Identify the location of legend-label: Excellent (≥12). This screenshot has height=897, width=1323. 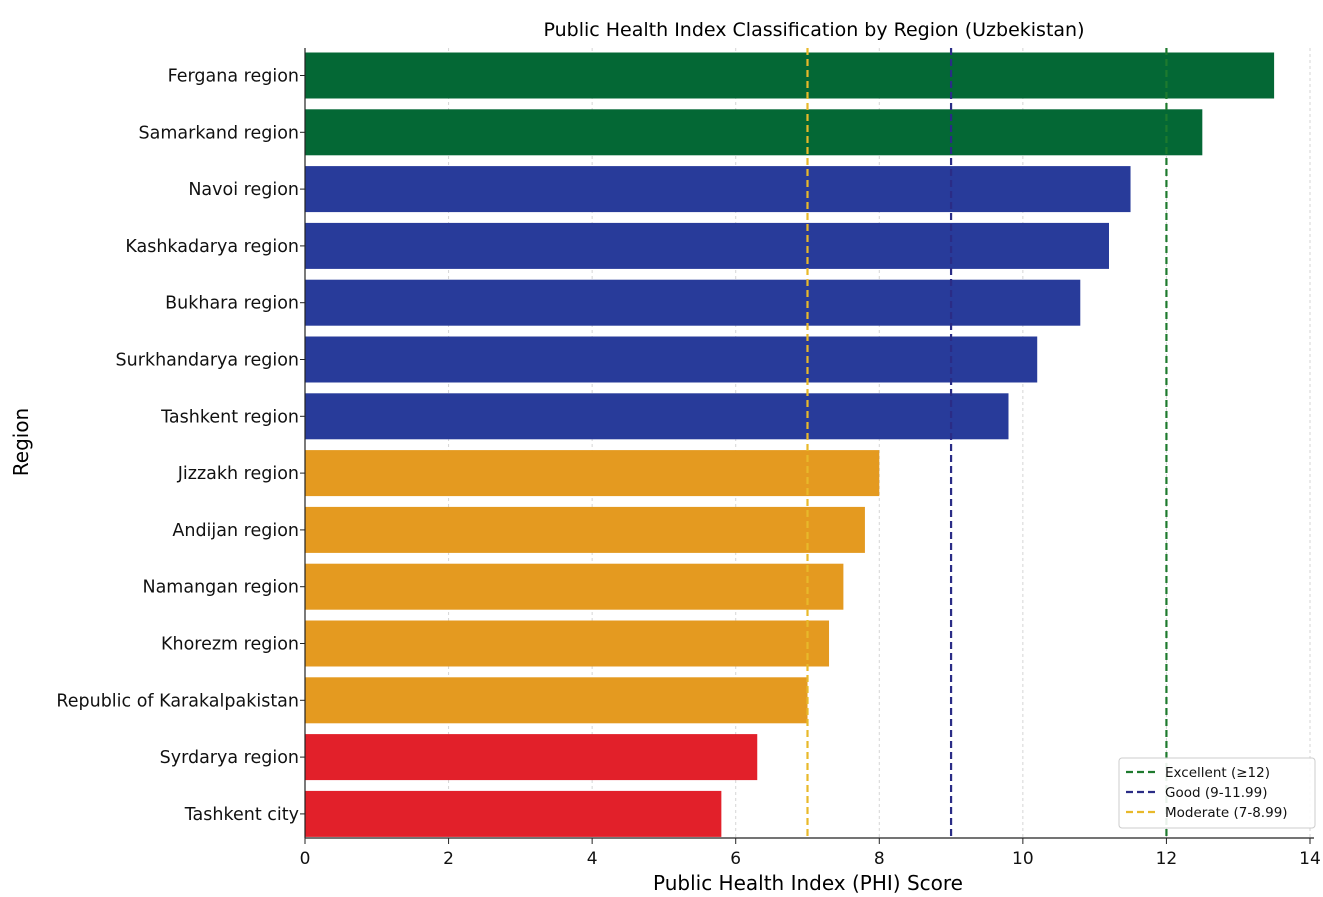
(1217, 773).